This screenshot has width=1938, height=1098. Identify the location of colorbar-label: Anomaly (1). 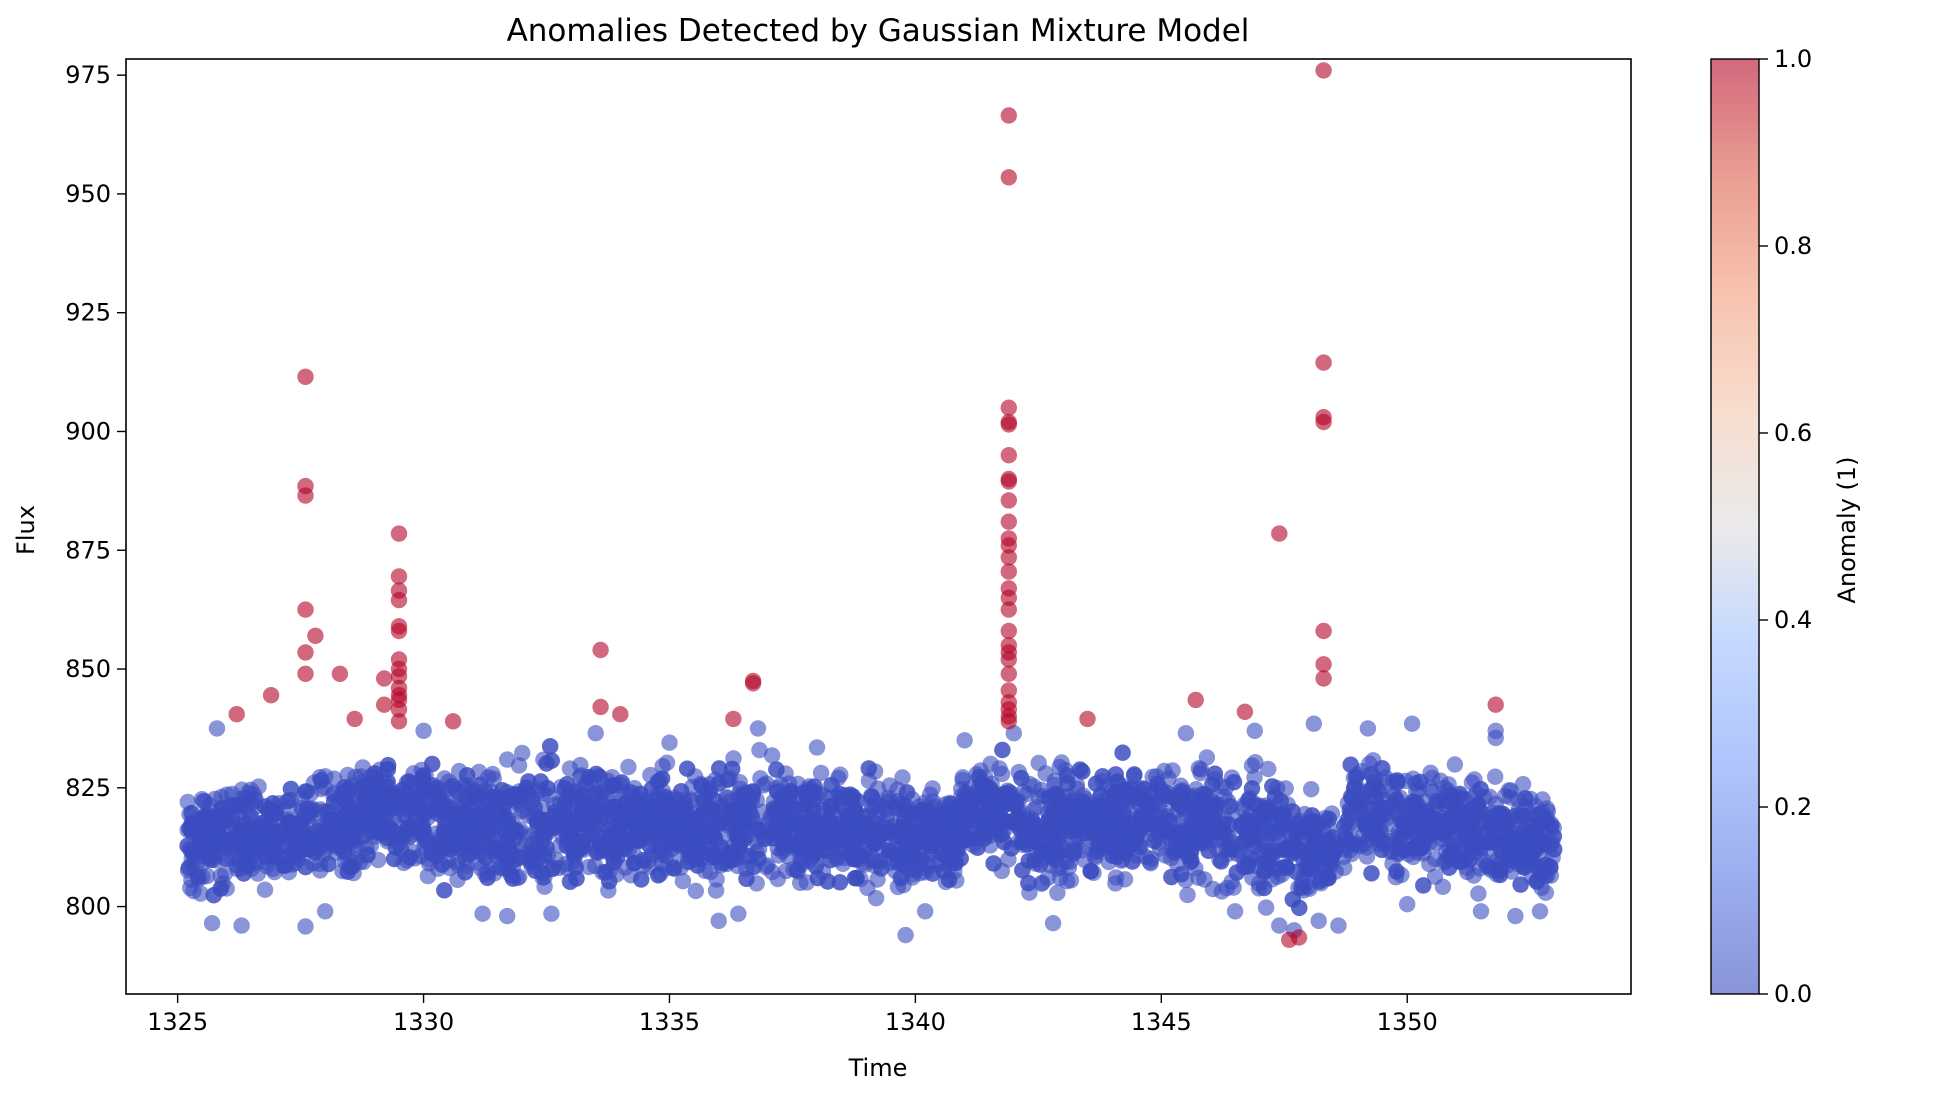
(1847, 530).